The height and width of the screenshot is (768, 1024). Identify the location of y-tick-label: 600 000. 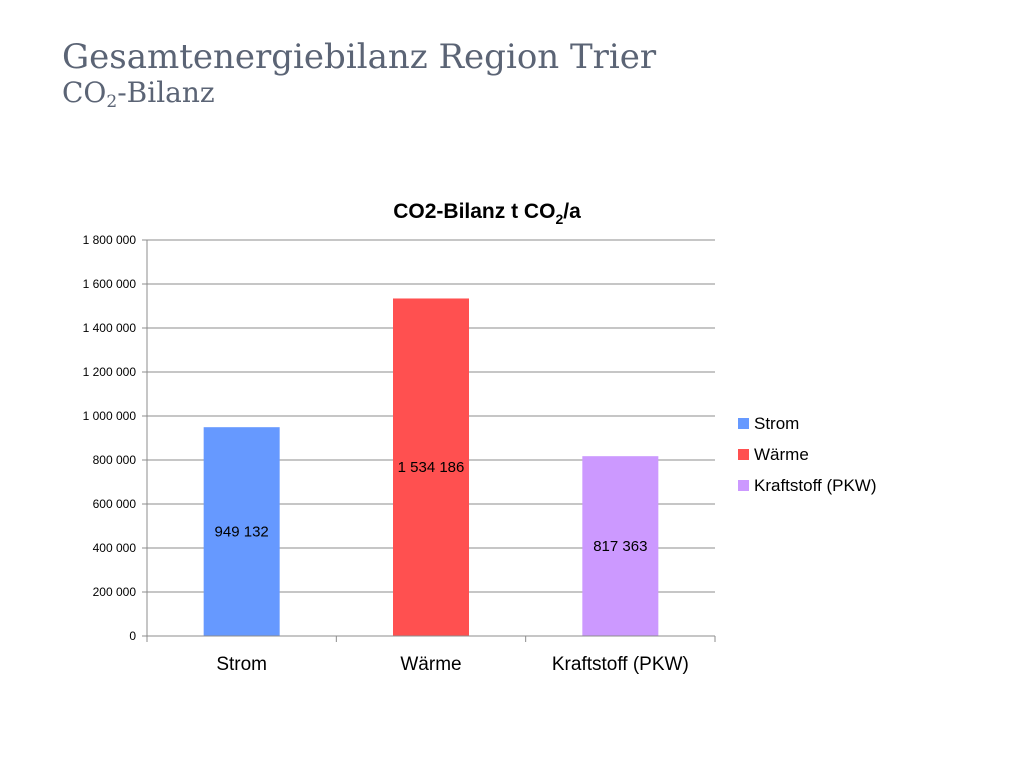
(115, 504).